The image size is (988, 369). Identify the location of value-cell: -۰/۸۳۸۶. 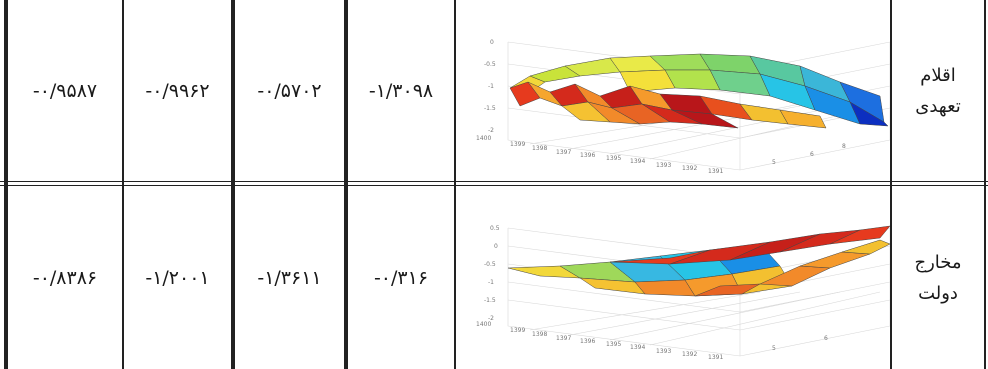
(65, 277).